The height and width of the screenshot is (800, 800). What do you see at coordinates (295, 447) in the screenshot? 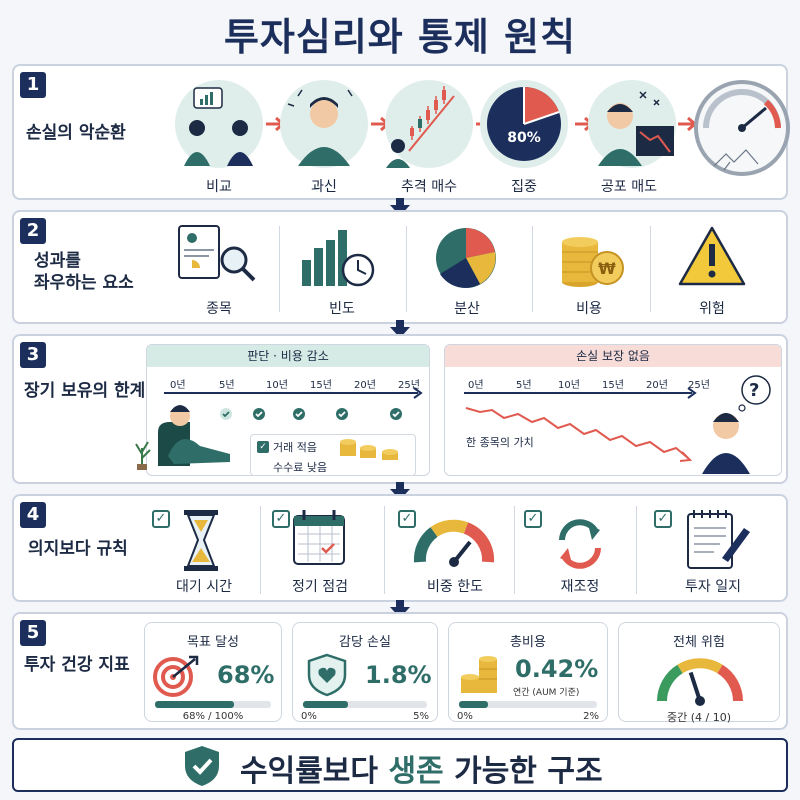
I see `note-few-trades: 거래 적음` at bounding box center [295, 447].